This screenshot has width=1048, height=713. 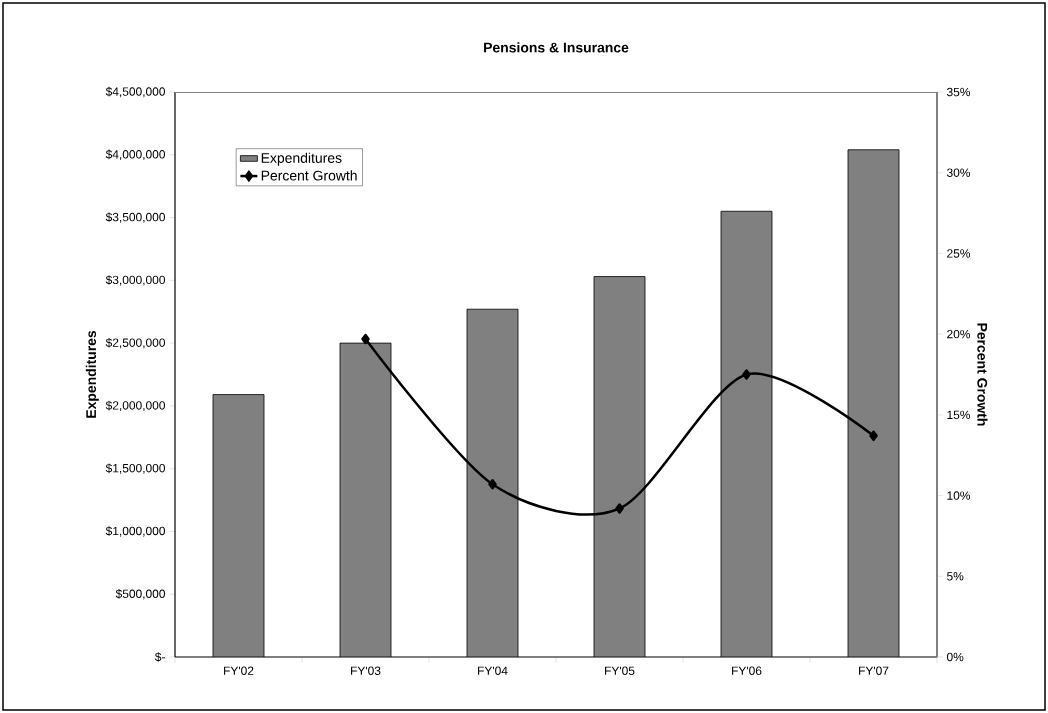 I want to click on y-tick-label: $500,000, so click(x=140, y=594).